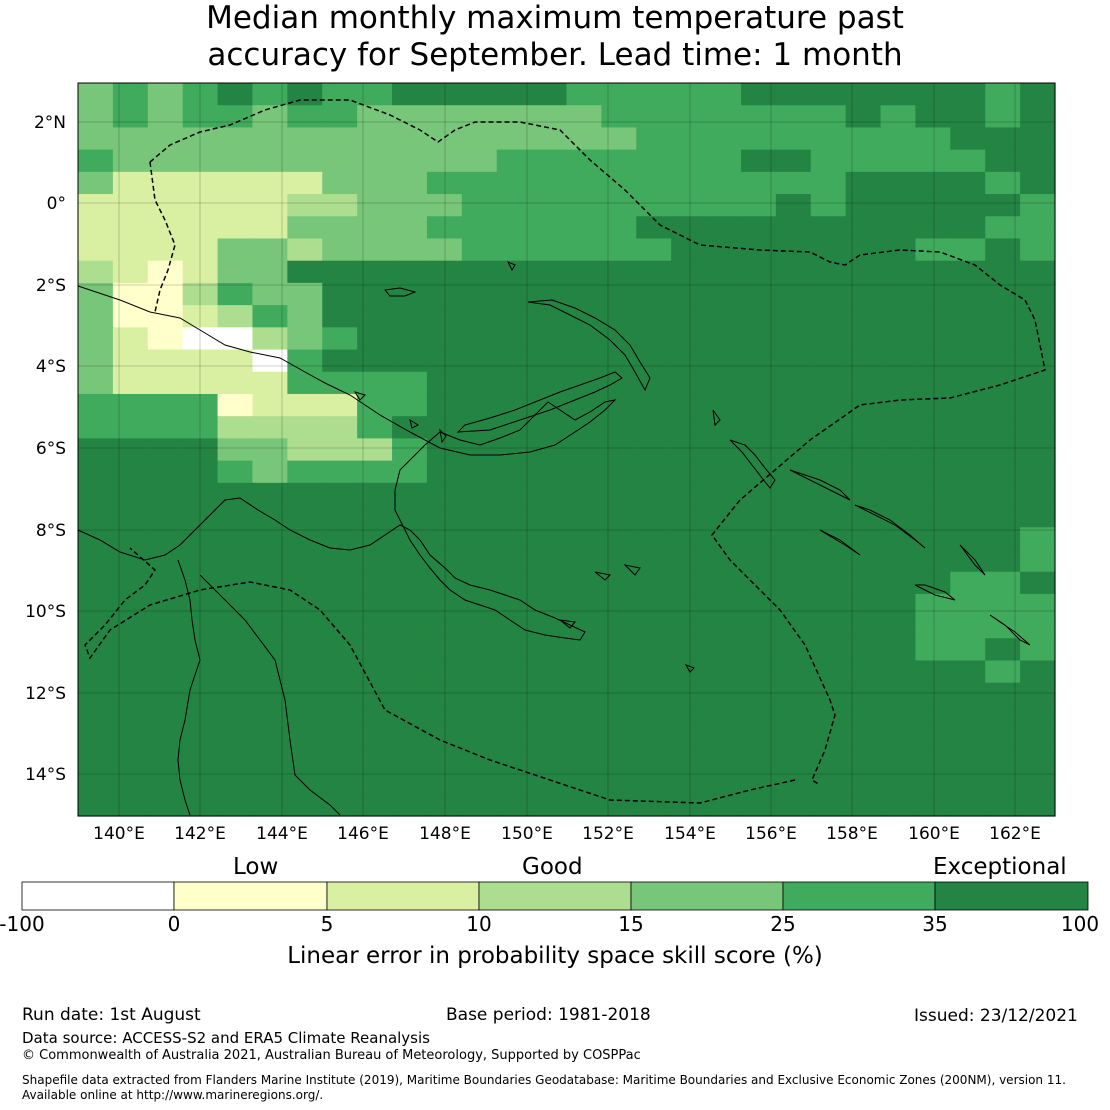  What do you see at coordinates (250, 896) in the screenshot?
I see `colorbar-segment` at bounding box center [250, 896].